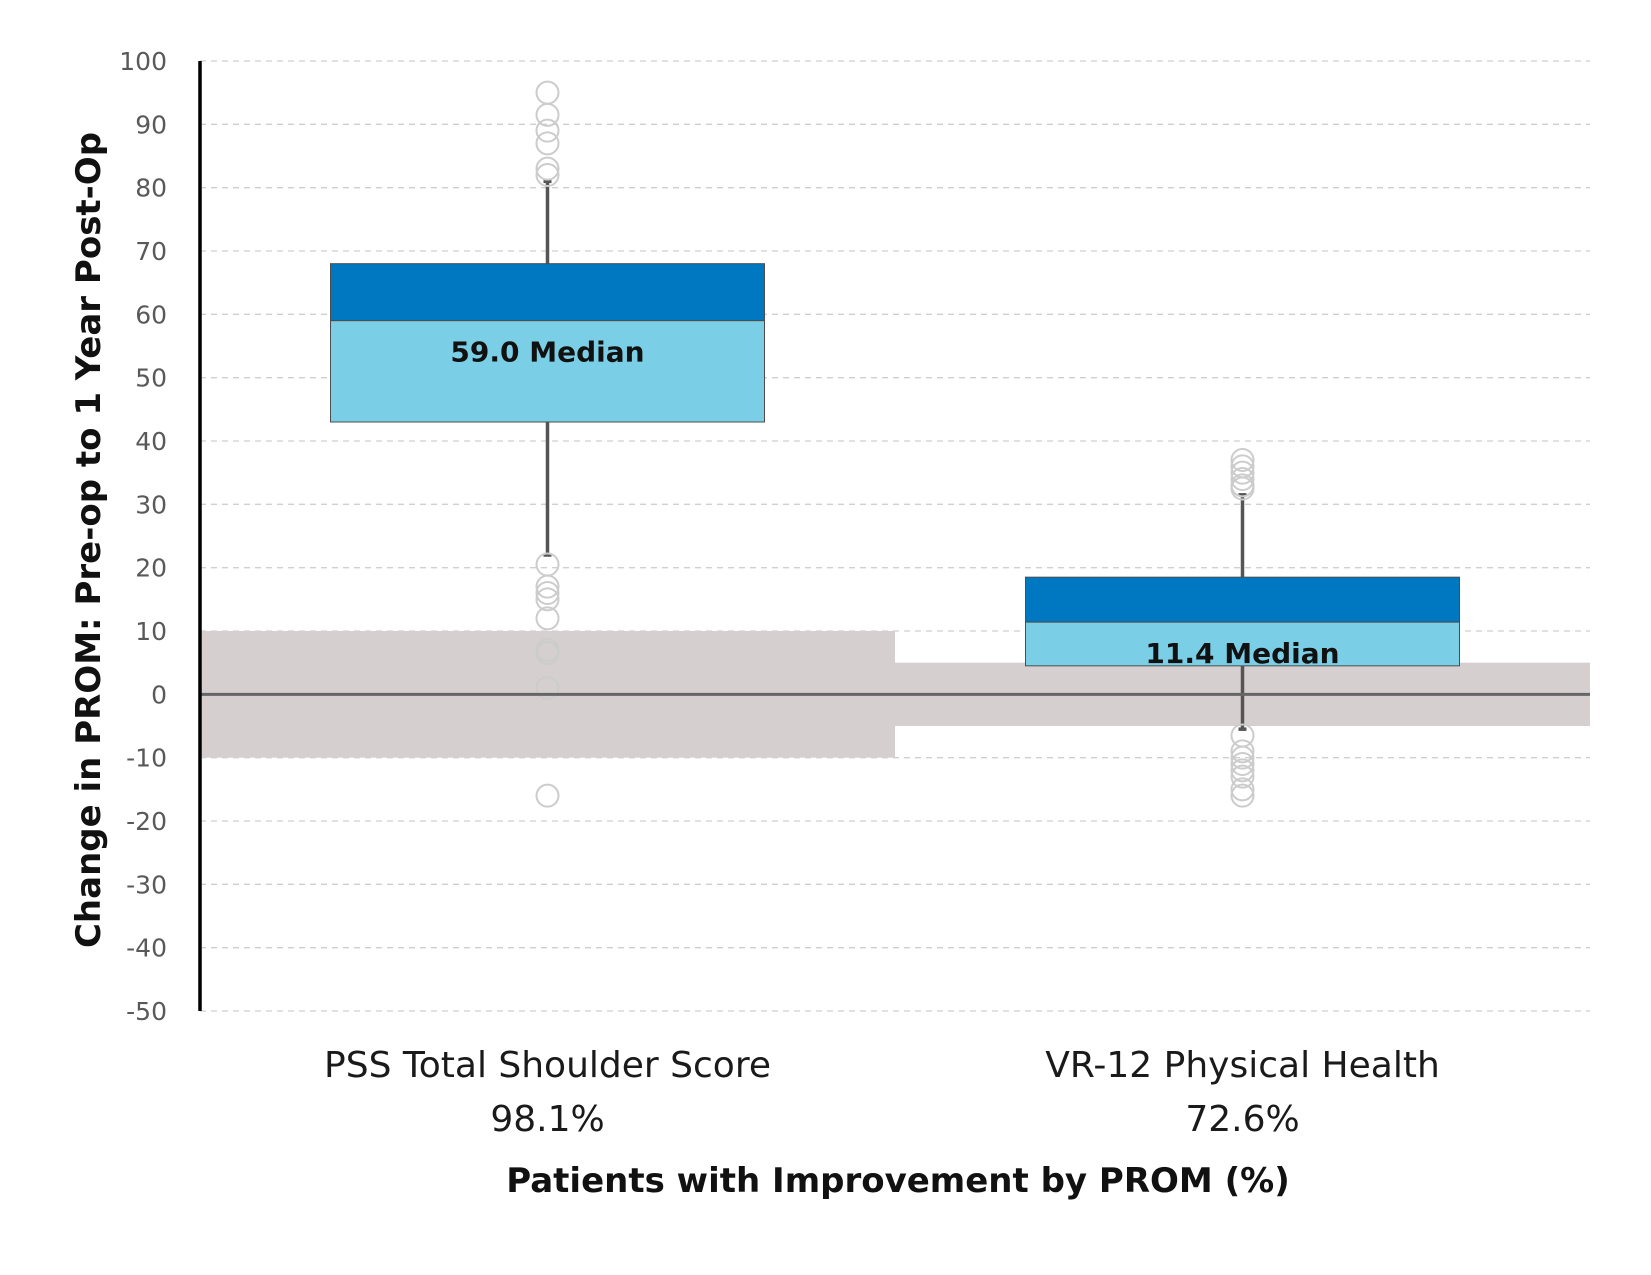 The width and height of the screenshot is (1651, 1275). I want to click on y-tick-label: -20, so click(146, 821).